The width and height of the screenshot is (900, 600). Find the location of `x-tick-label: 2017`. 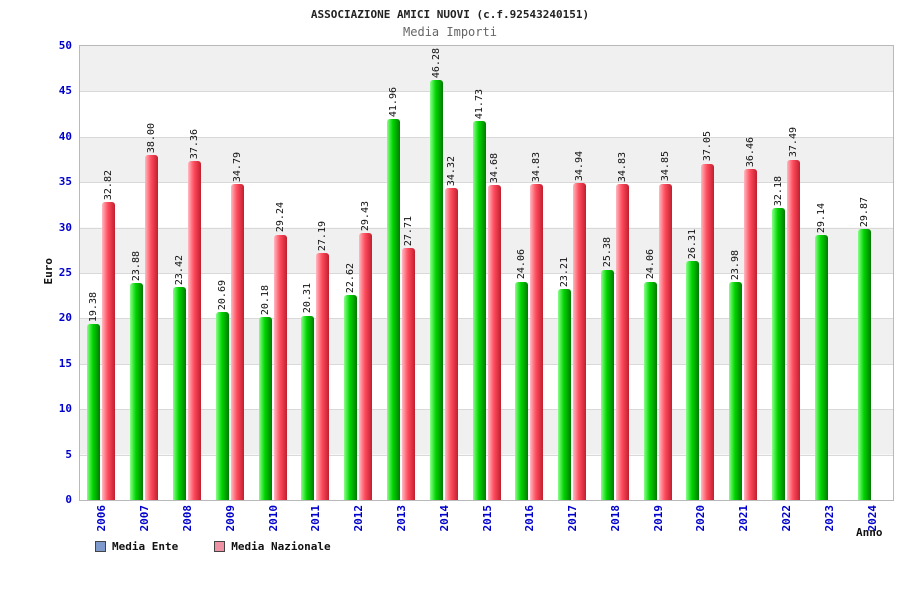

x-tick-label: 2017 is located at coordinates (573, 518).